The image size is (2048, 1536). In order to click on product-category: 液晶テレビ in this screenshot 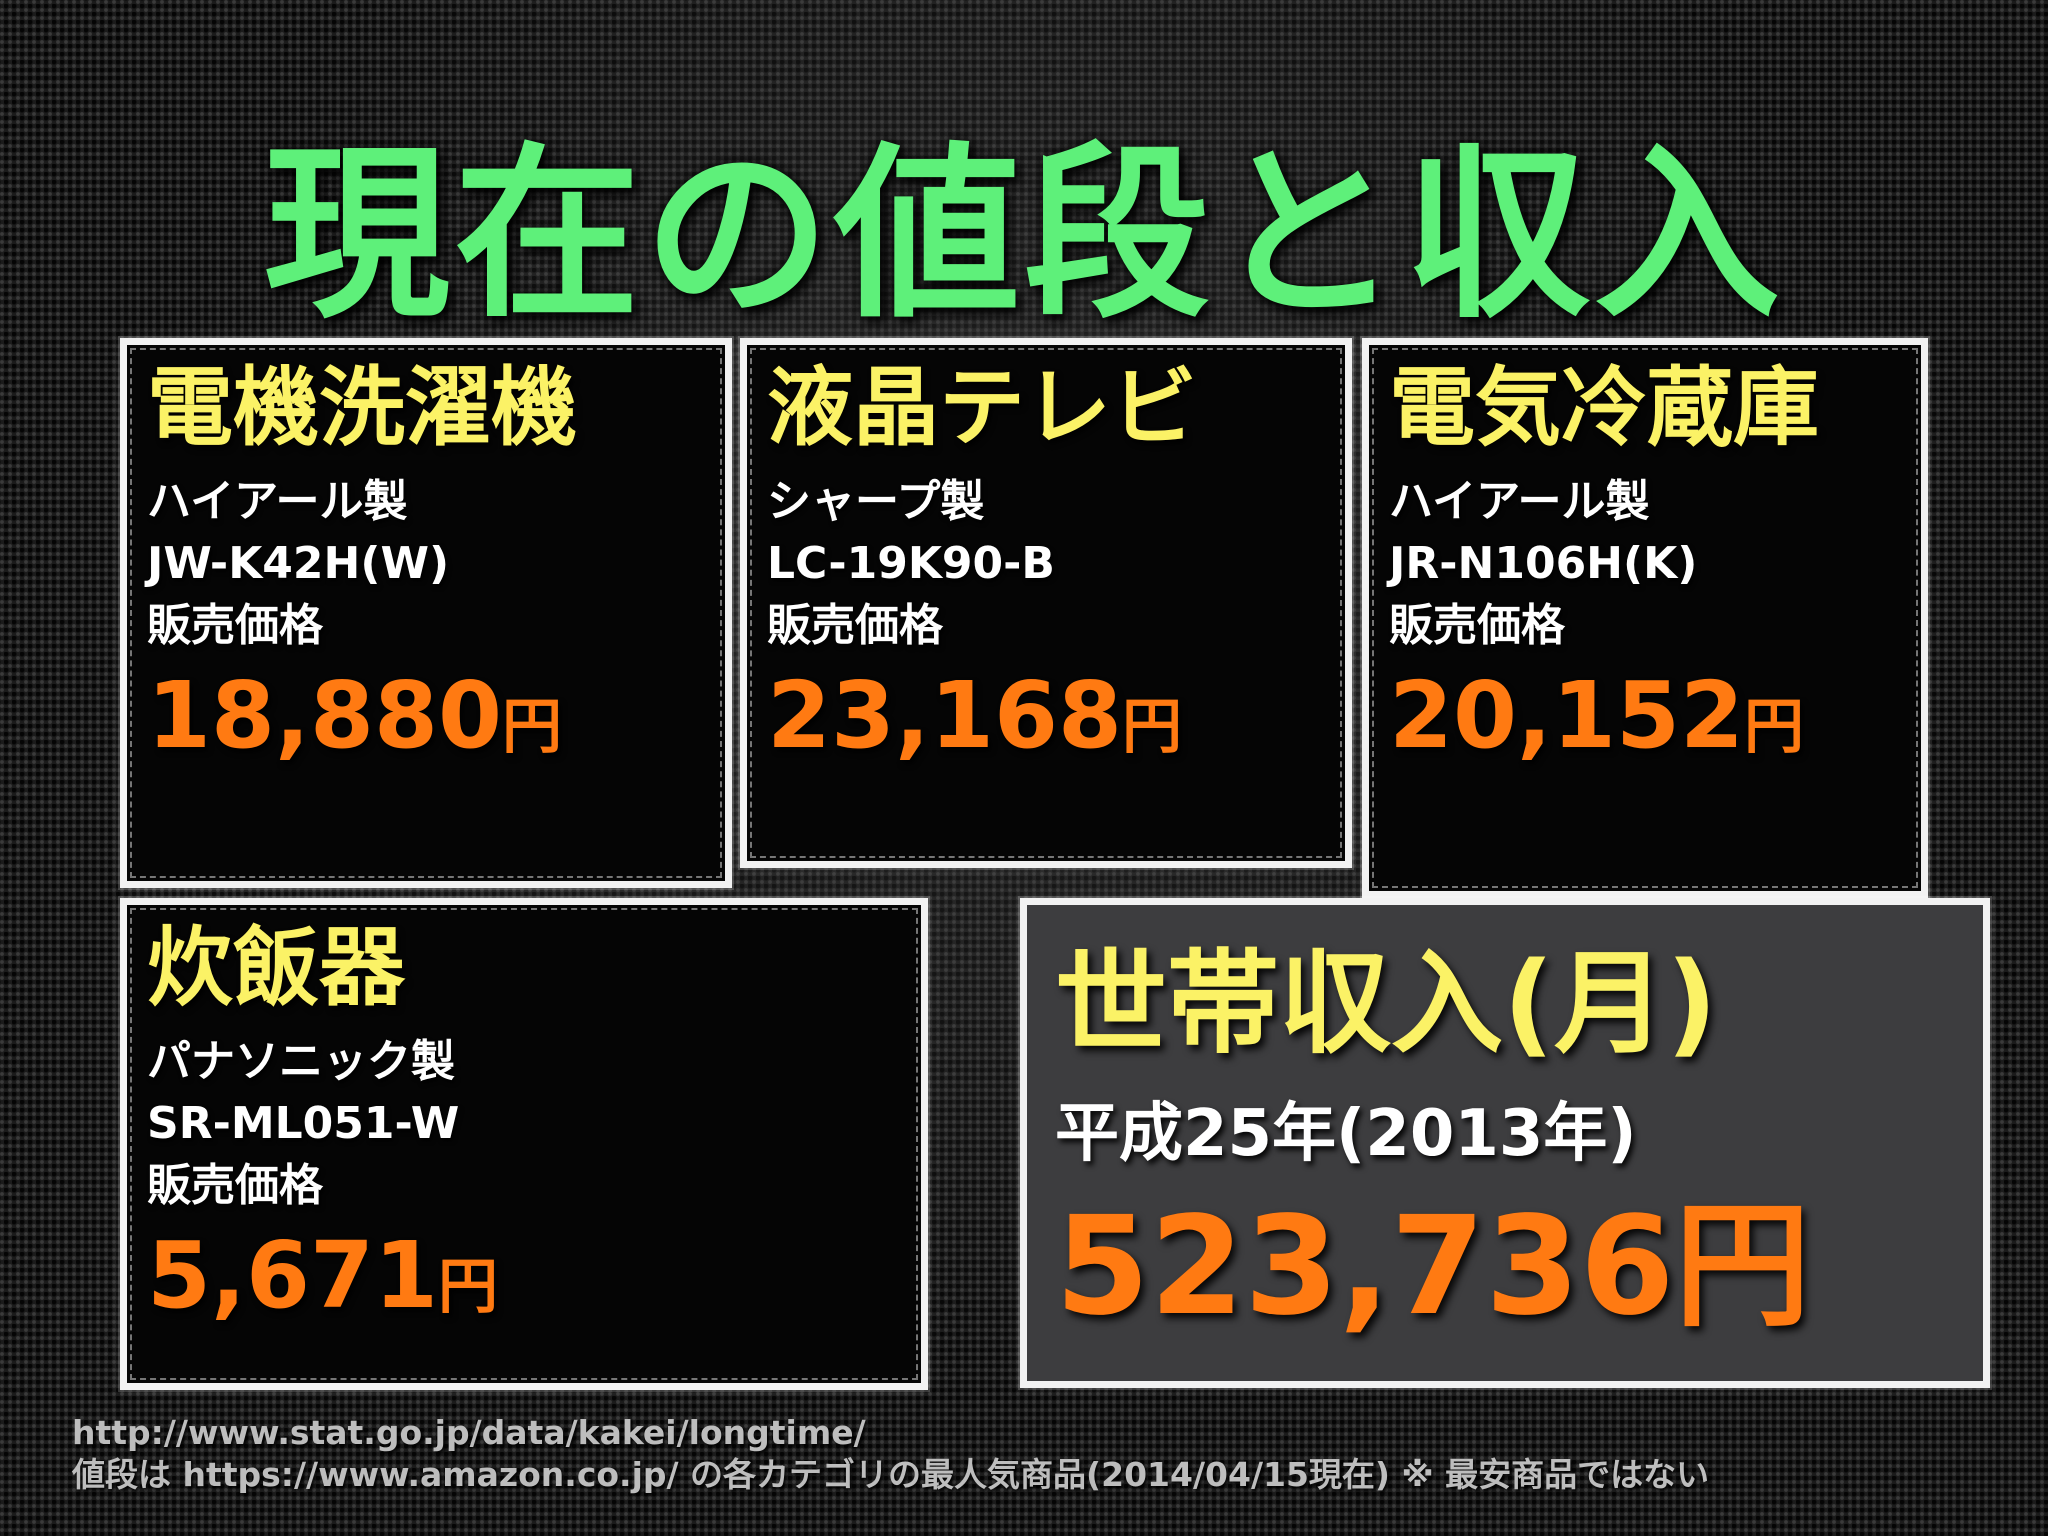, I will do `click(982, 408)`.